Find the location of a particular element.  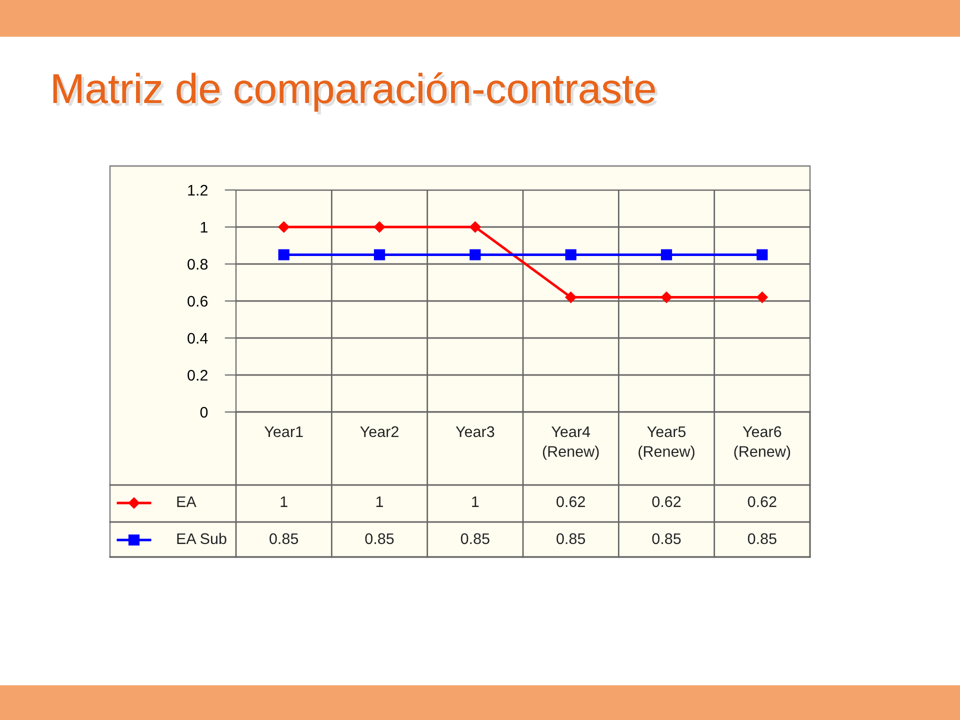

y-tick-label: 0.4 is located at coordinates (198, 338).